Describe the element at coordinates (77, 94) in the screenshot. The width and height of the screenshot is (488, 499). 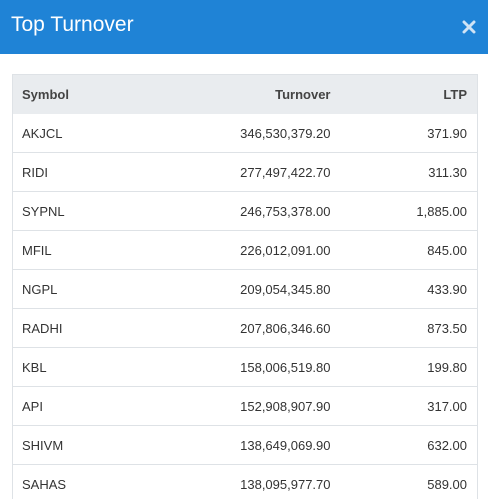
I see `column-header: Symbol` at that location.